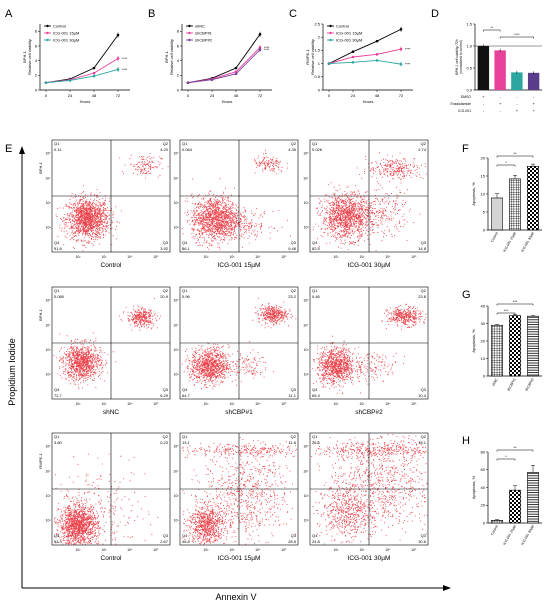  What do you see at coordinates (186, 442) in the screenshot?
I see `quadrant-value-q1: 13.1` at bounding box center [186, 442].